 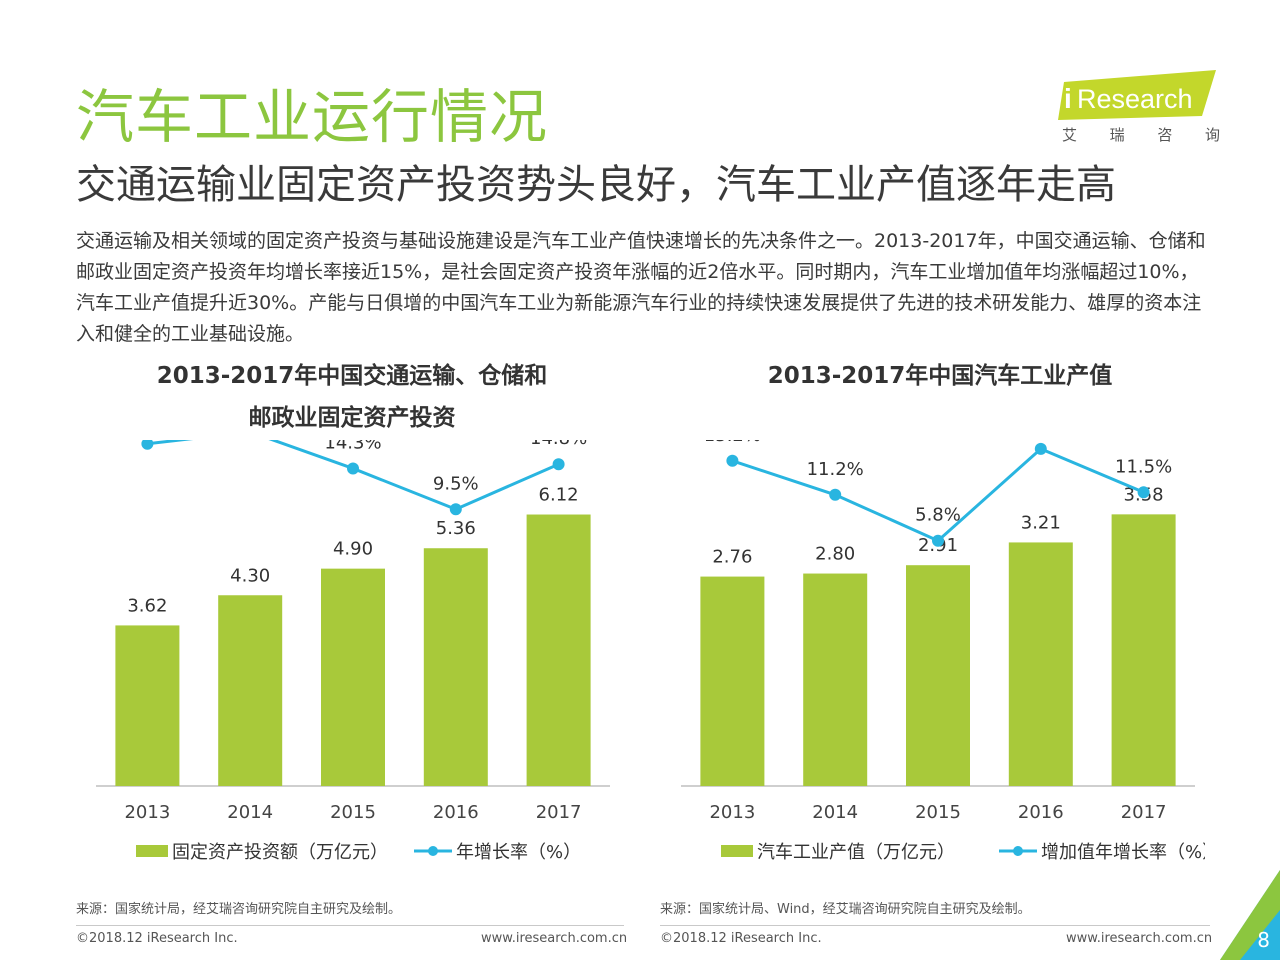 What do you see at coordinates (1141, 134) in the screenshot?
I see `logo-cn: 艾 瑞 咨 询` at bounding box center [1141, 134].